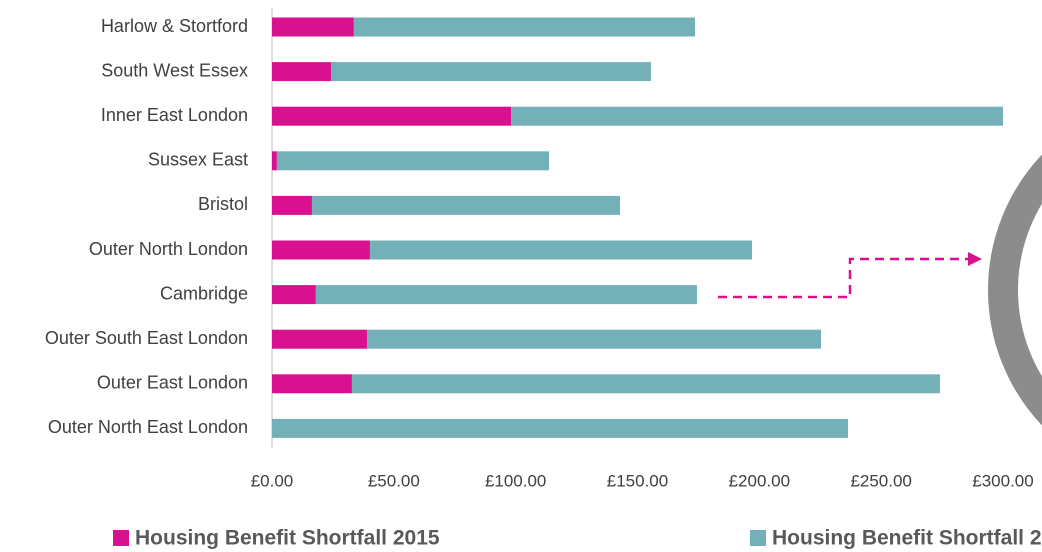  What do you see at coordinates (759, 480) in the screenshot?
I see `x-tick-label: £200.00` at bounding box center [759, 480].